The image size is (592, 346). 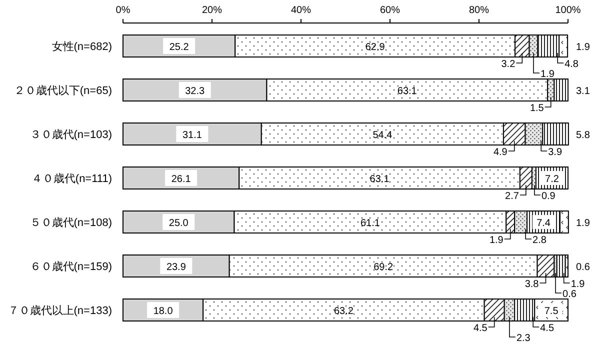 What do you see at coordinates (370, 223) in the screenshot?
I see `data-label: 61.1` at bounding box center [370, 223].